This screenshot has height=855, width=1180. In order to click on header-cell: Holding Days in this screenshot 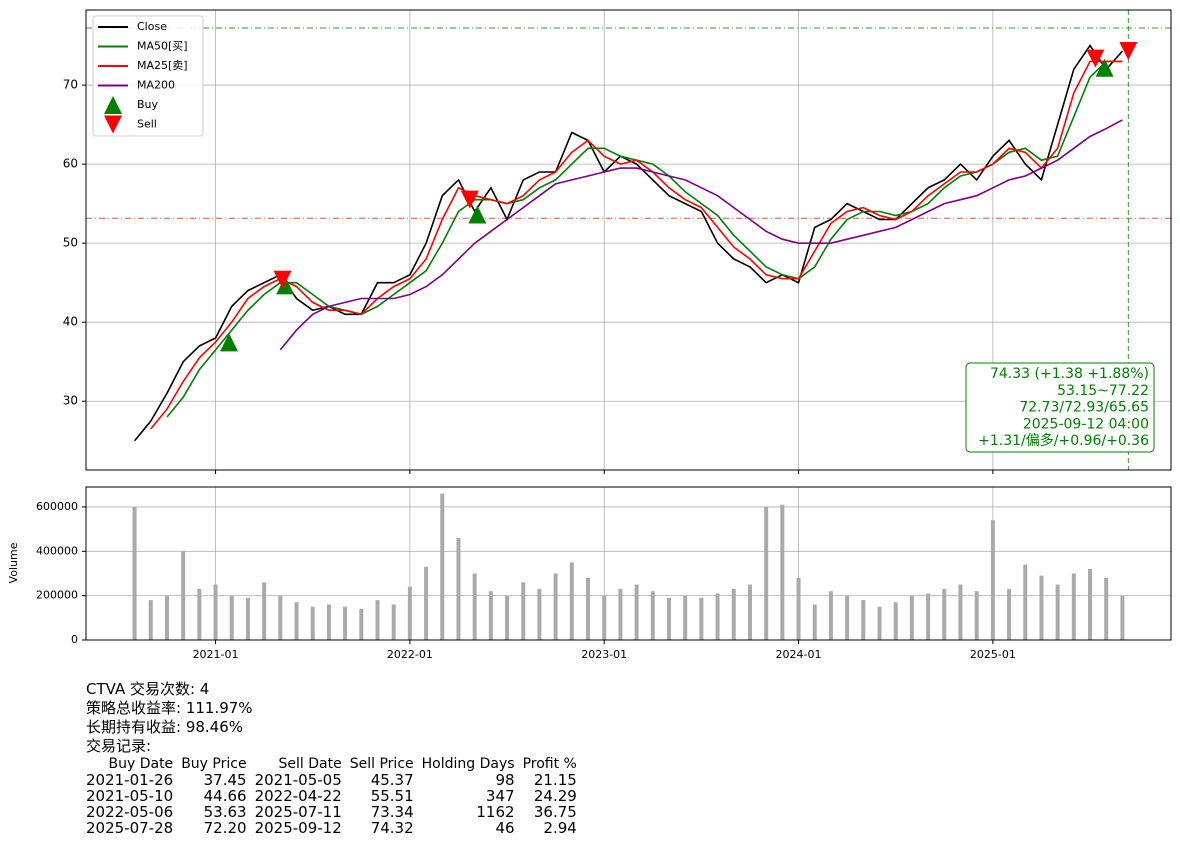, I will do `click(468, 764)`.